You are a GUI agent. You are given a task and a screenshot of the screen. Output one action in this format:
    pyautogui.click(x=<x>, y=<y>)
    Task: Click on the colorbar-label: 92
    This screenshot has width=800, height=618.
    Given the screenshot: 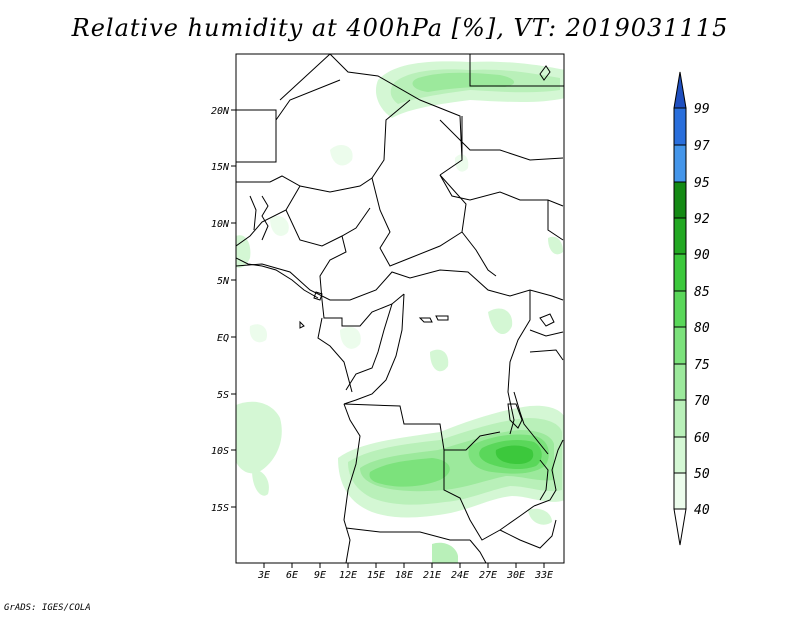 What is the action you would take?
    pyautogui.click(x=702, y=219)
    